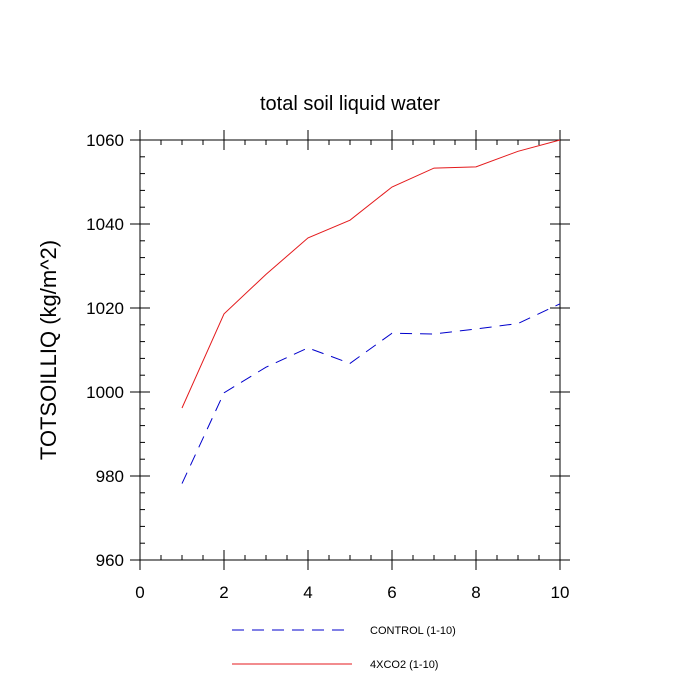  I want to click on y-tick-label: 980, so click(110, 476).